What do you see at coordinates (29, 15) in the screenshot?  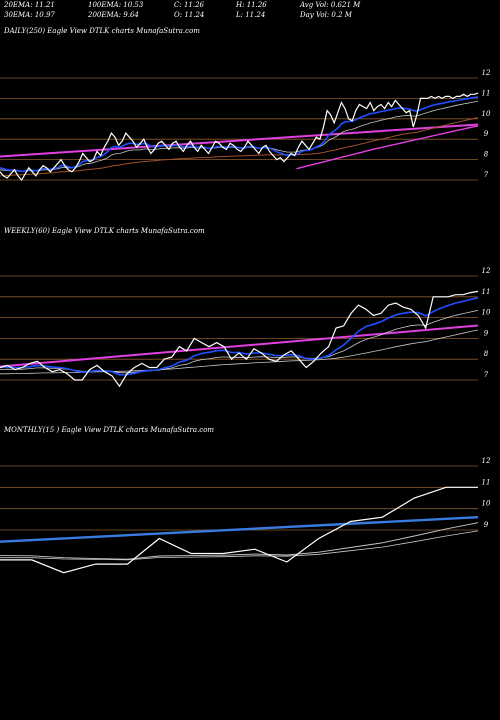 I see `ema30-label: 30EMA: 10.97` at bounding box center [29, 15].